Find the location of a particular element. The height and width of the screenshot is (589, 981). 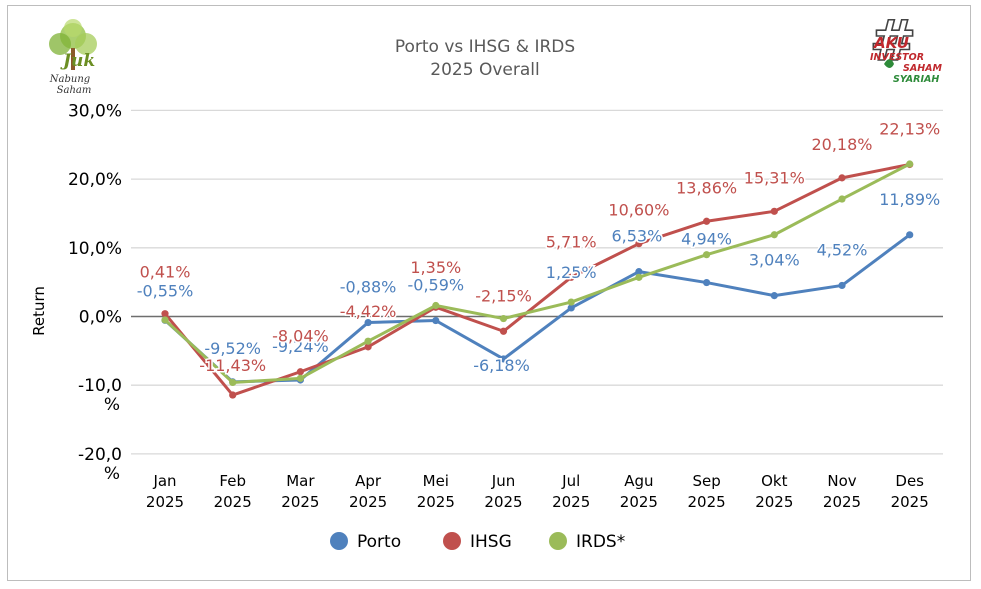

y-tick-label: -10,0 is located at coordinates (100, 386).